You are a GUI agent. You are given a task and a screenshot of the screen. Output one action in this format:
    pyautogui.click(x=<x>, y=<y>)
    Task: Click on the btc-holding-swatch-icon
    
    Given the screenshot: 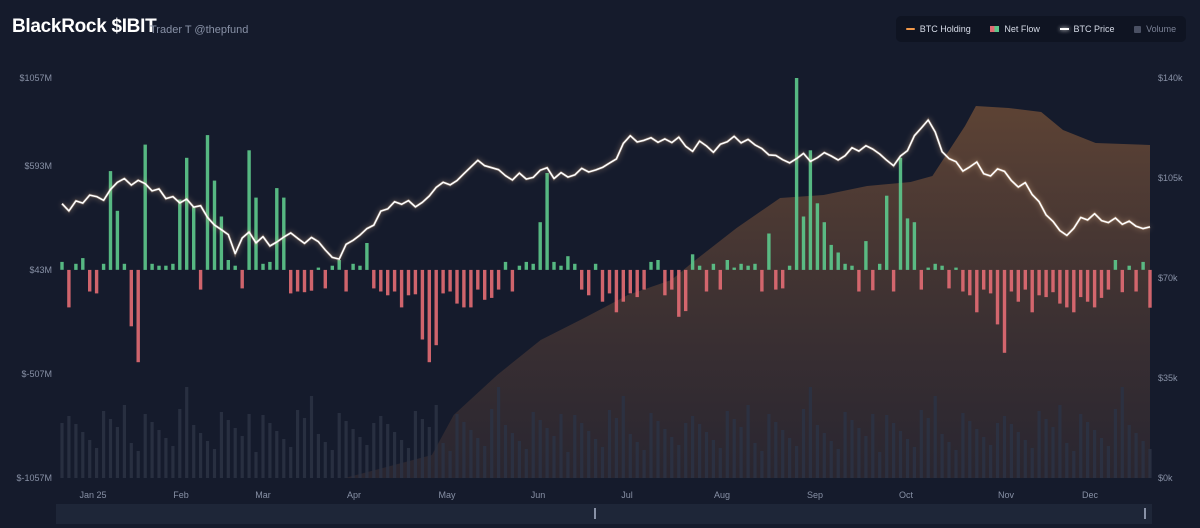 What is the action you would take?
    pyautogui.click(x=910, y=29)
    